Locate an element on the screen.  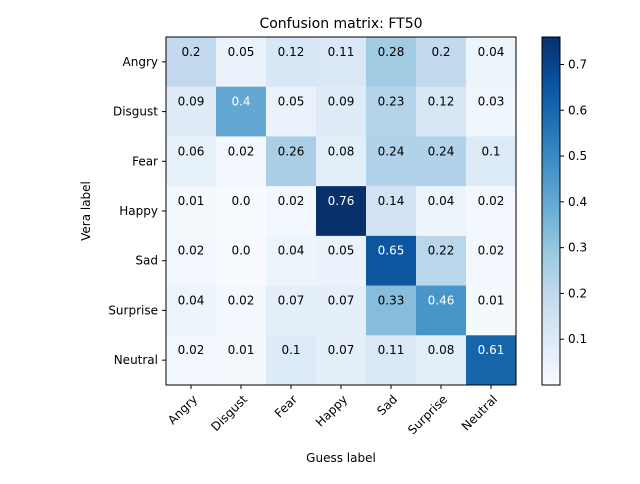
heatmap-cell-label: 0.46 is located at coordinates (441, 300).